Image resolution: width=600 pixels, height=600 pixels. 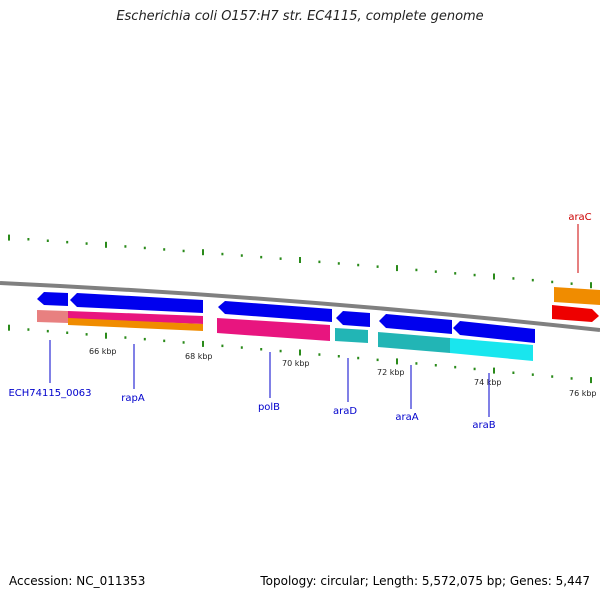 I want to click on gene-arrow-arac-red, so click(x=575, y=313).